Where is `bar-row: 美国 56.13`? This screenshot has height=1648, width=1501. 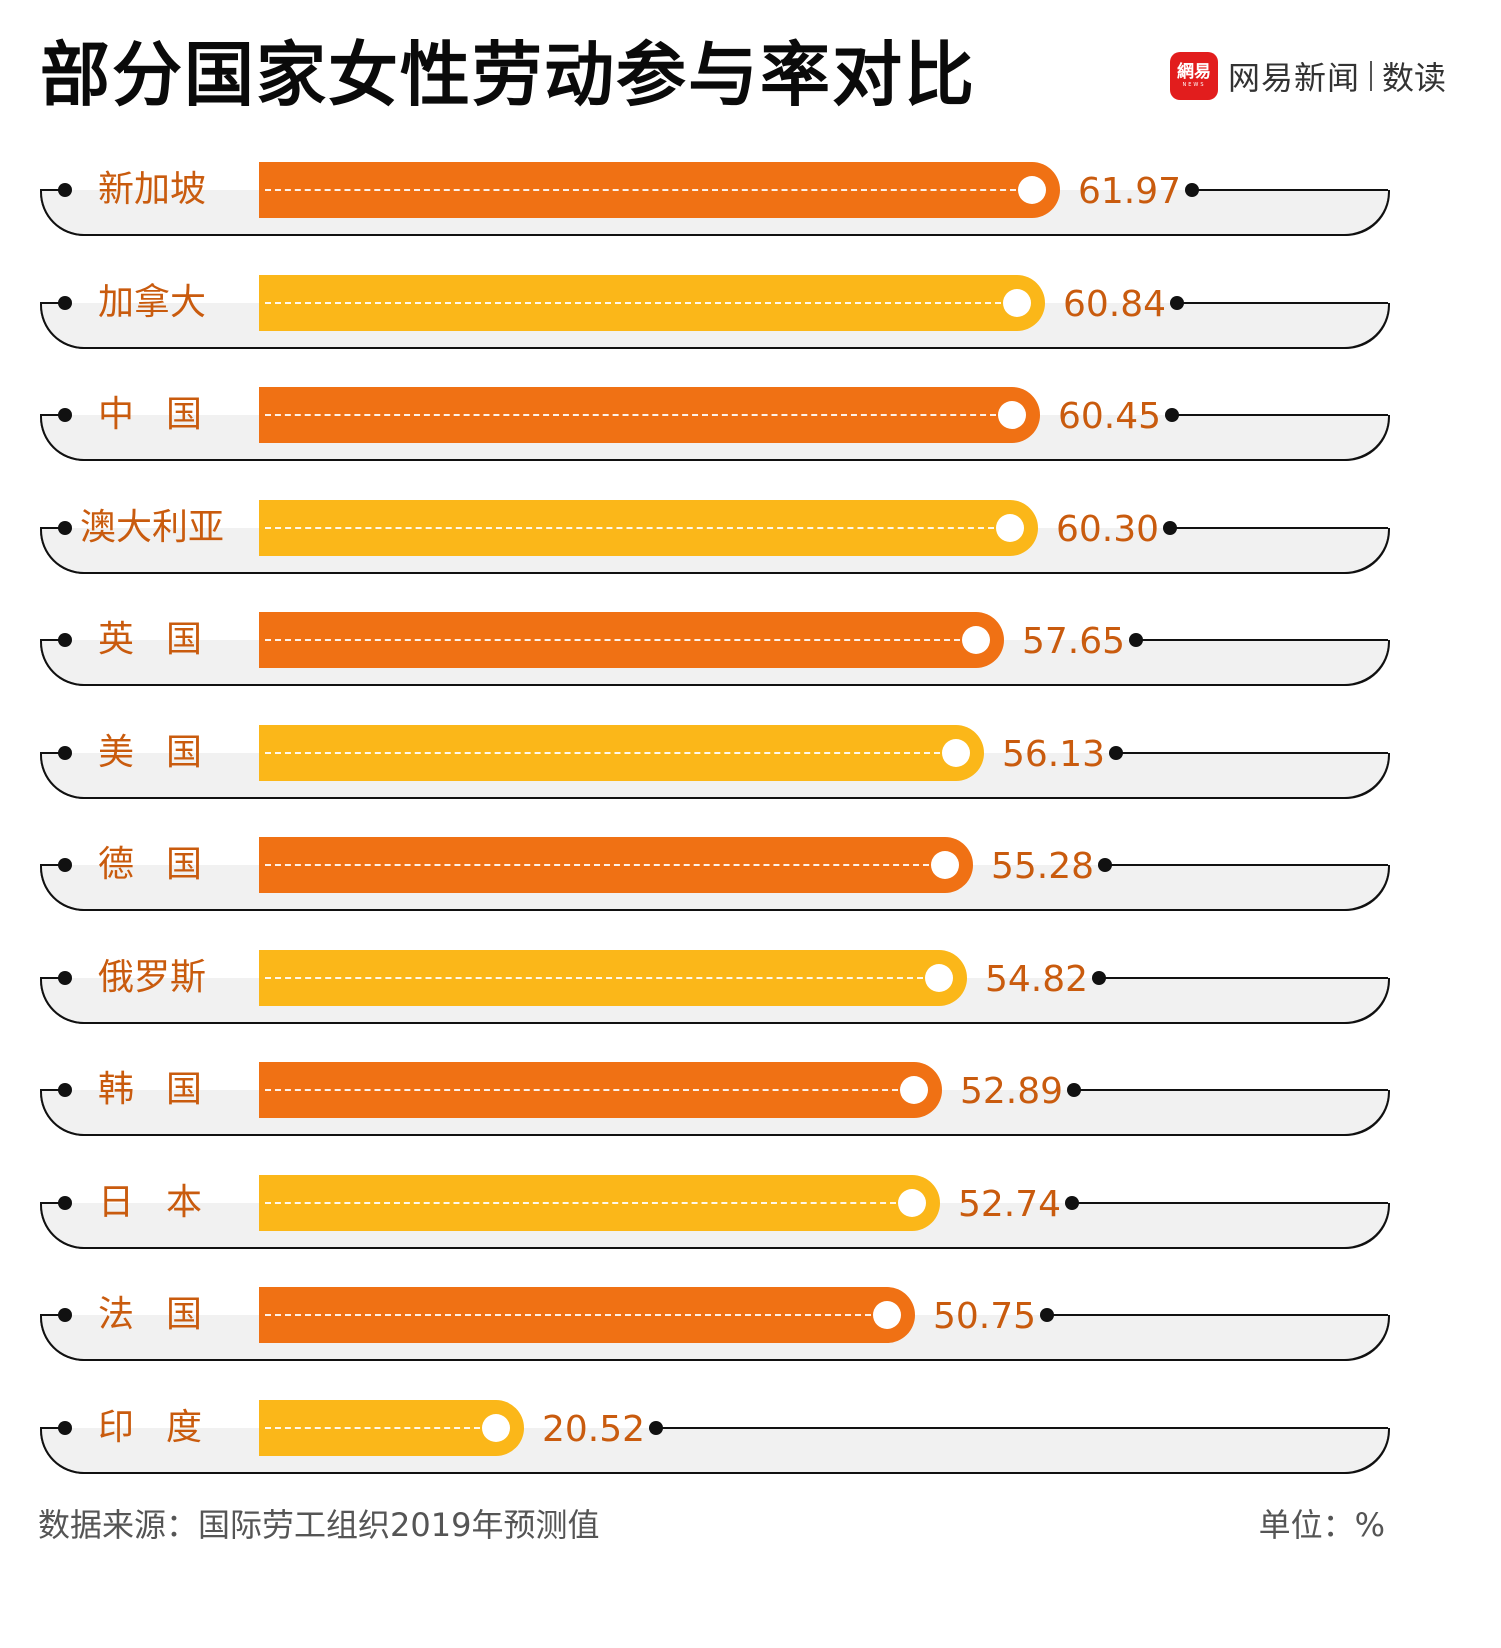
bar-row: 美国 56.13 is located at coordinates (750, 780).